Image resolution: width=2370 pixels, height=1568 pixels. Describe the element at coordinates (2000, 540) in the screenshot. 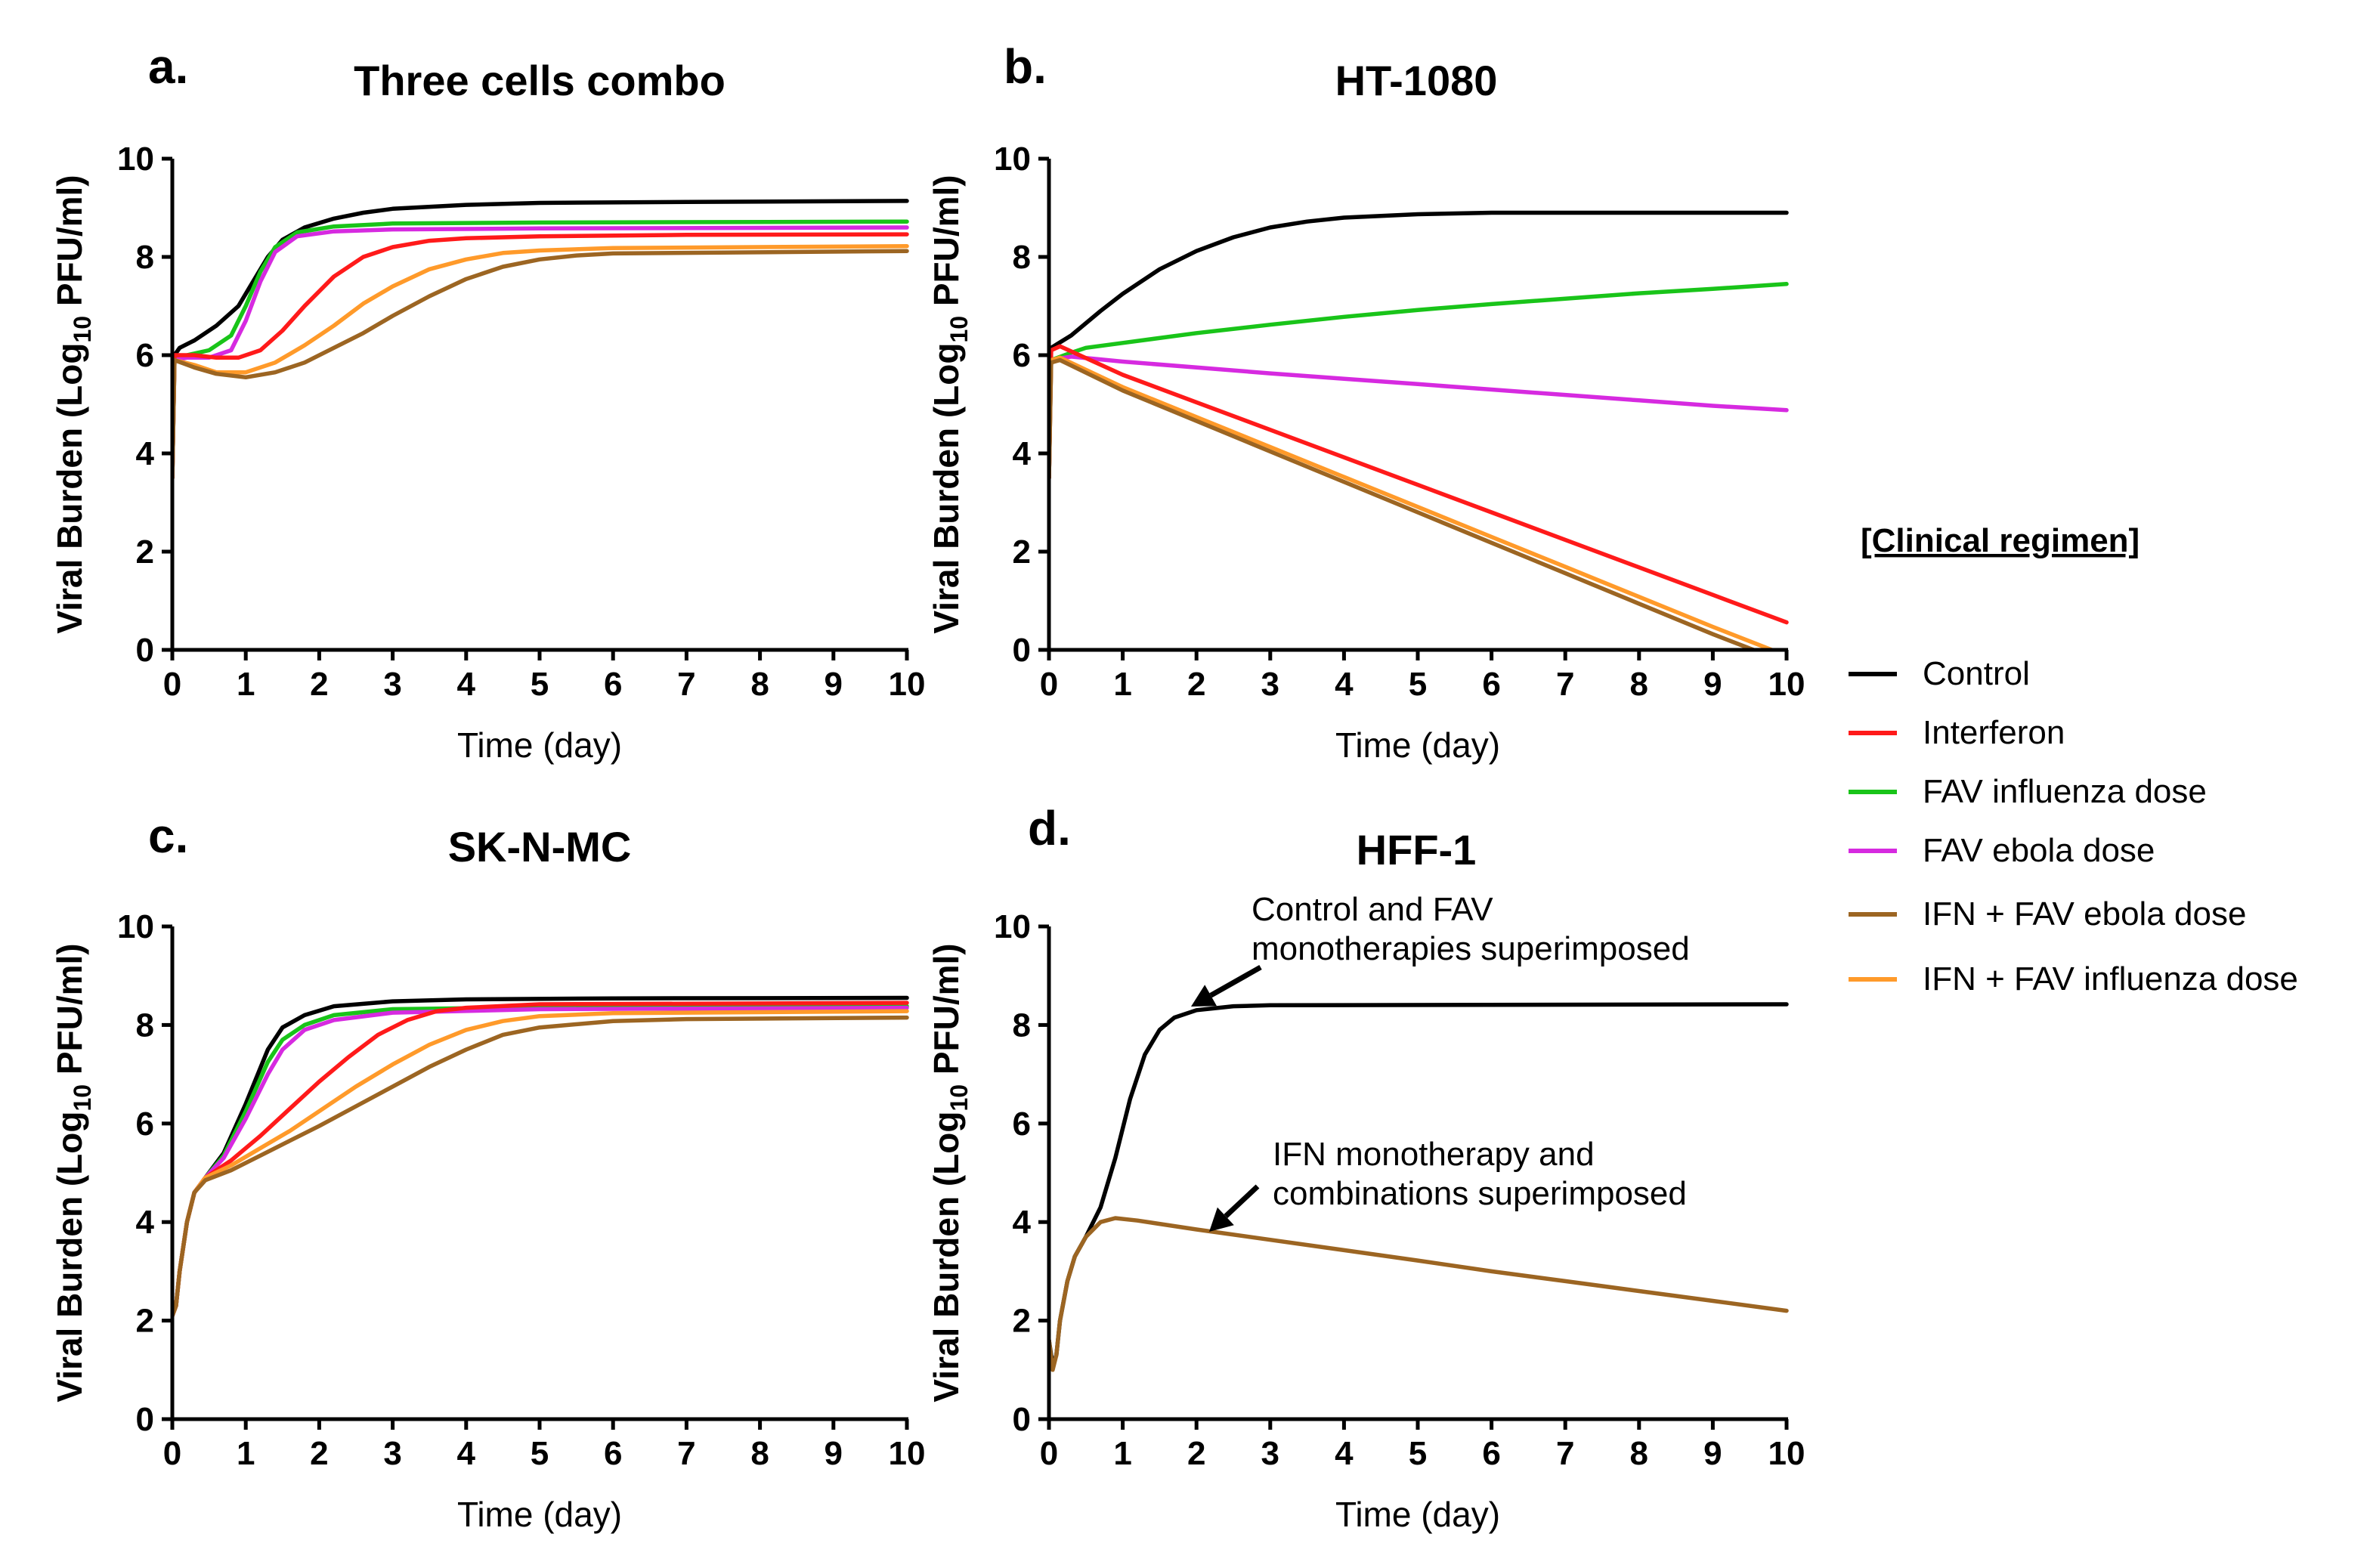

I see `legend-title: [Clinical regimen]` at that location.